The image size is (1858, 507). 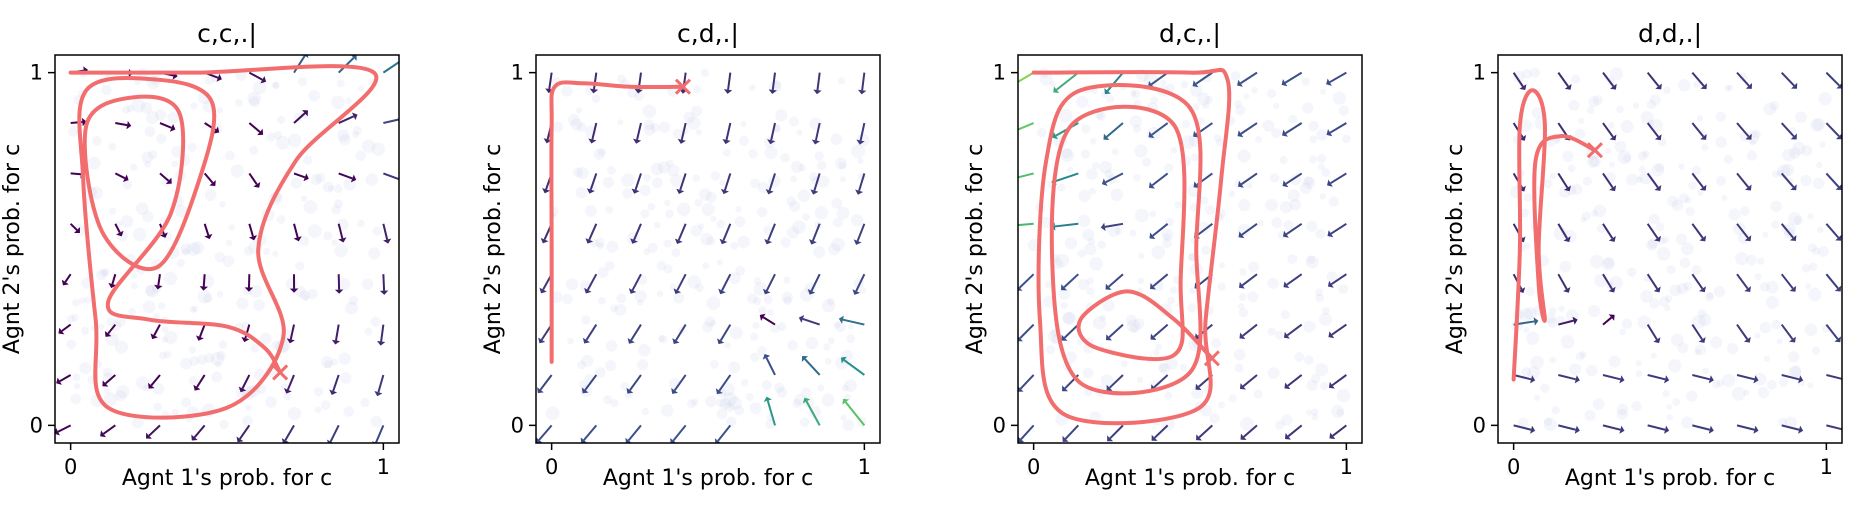 I want to click on y-axis-label: Agnt 2's prob. for c, so click(x=493, y=249).